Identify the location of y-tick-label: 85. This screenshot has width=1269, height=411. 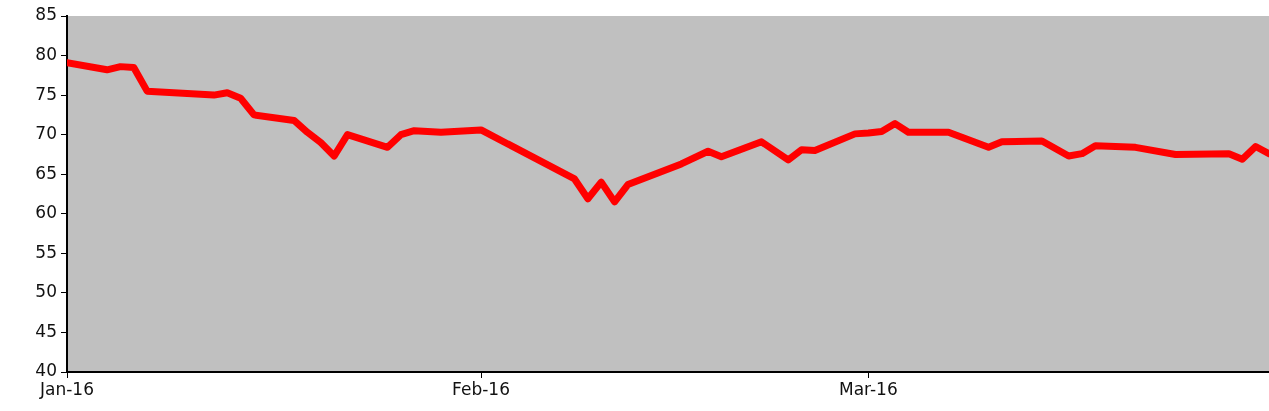
(46, 14).